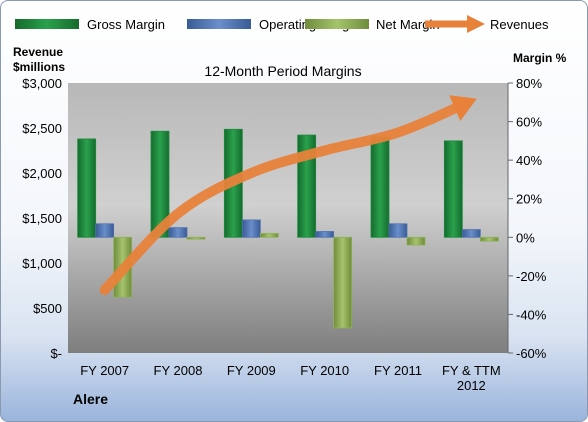 The height and width of the screenshot is (422, 588). I want to click on legend-item-gross-margin: Gross Margin, so click(90, 24).